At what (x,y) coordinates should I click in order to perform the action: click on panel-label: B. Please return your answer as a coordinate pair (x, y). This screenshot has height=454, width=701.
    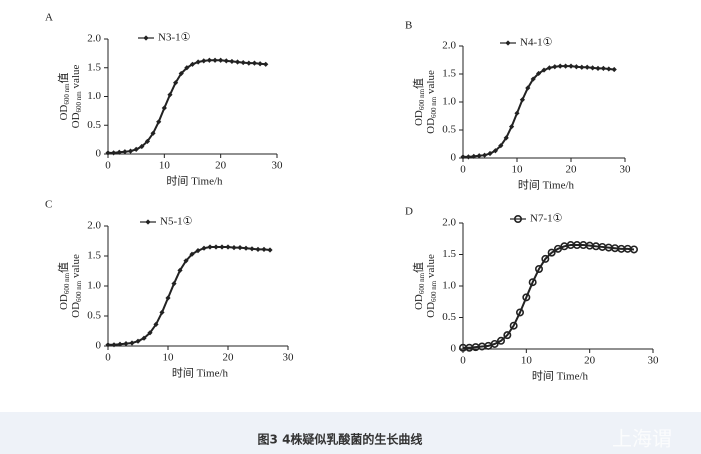
    Looking at the image, I should click on (408, 26).